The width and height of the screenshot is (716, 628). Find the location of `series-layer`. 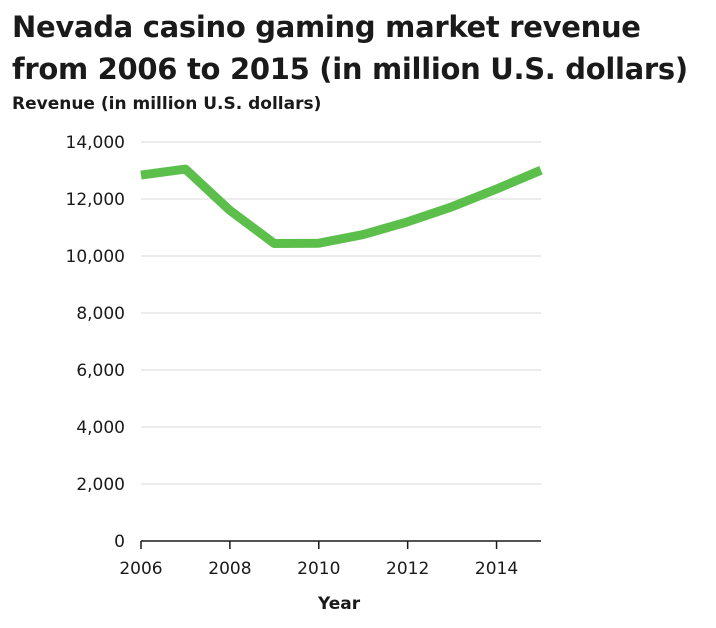

series-layer is located at coordinates (341, 206).